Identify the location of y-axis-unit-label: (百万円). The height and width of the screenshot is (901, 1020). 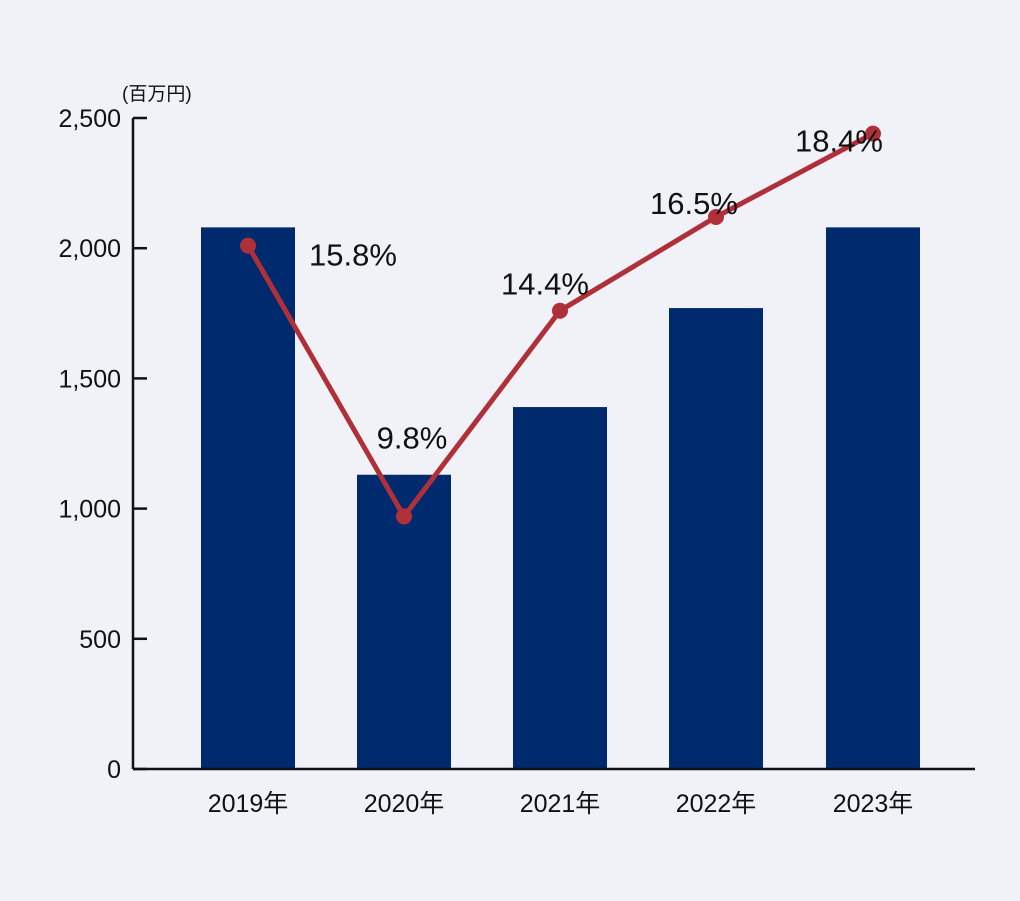
(157, 94).